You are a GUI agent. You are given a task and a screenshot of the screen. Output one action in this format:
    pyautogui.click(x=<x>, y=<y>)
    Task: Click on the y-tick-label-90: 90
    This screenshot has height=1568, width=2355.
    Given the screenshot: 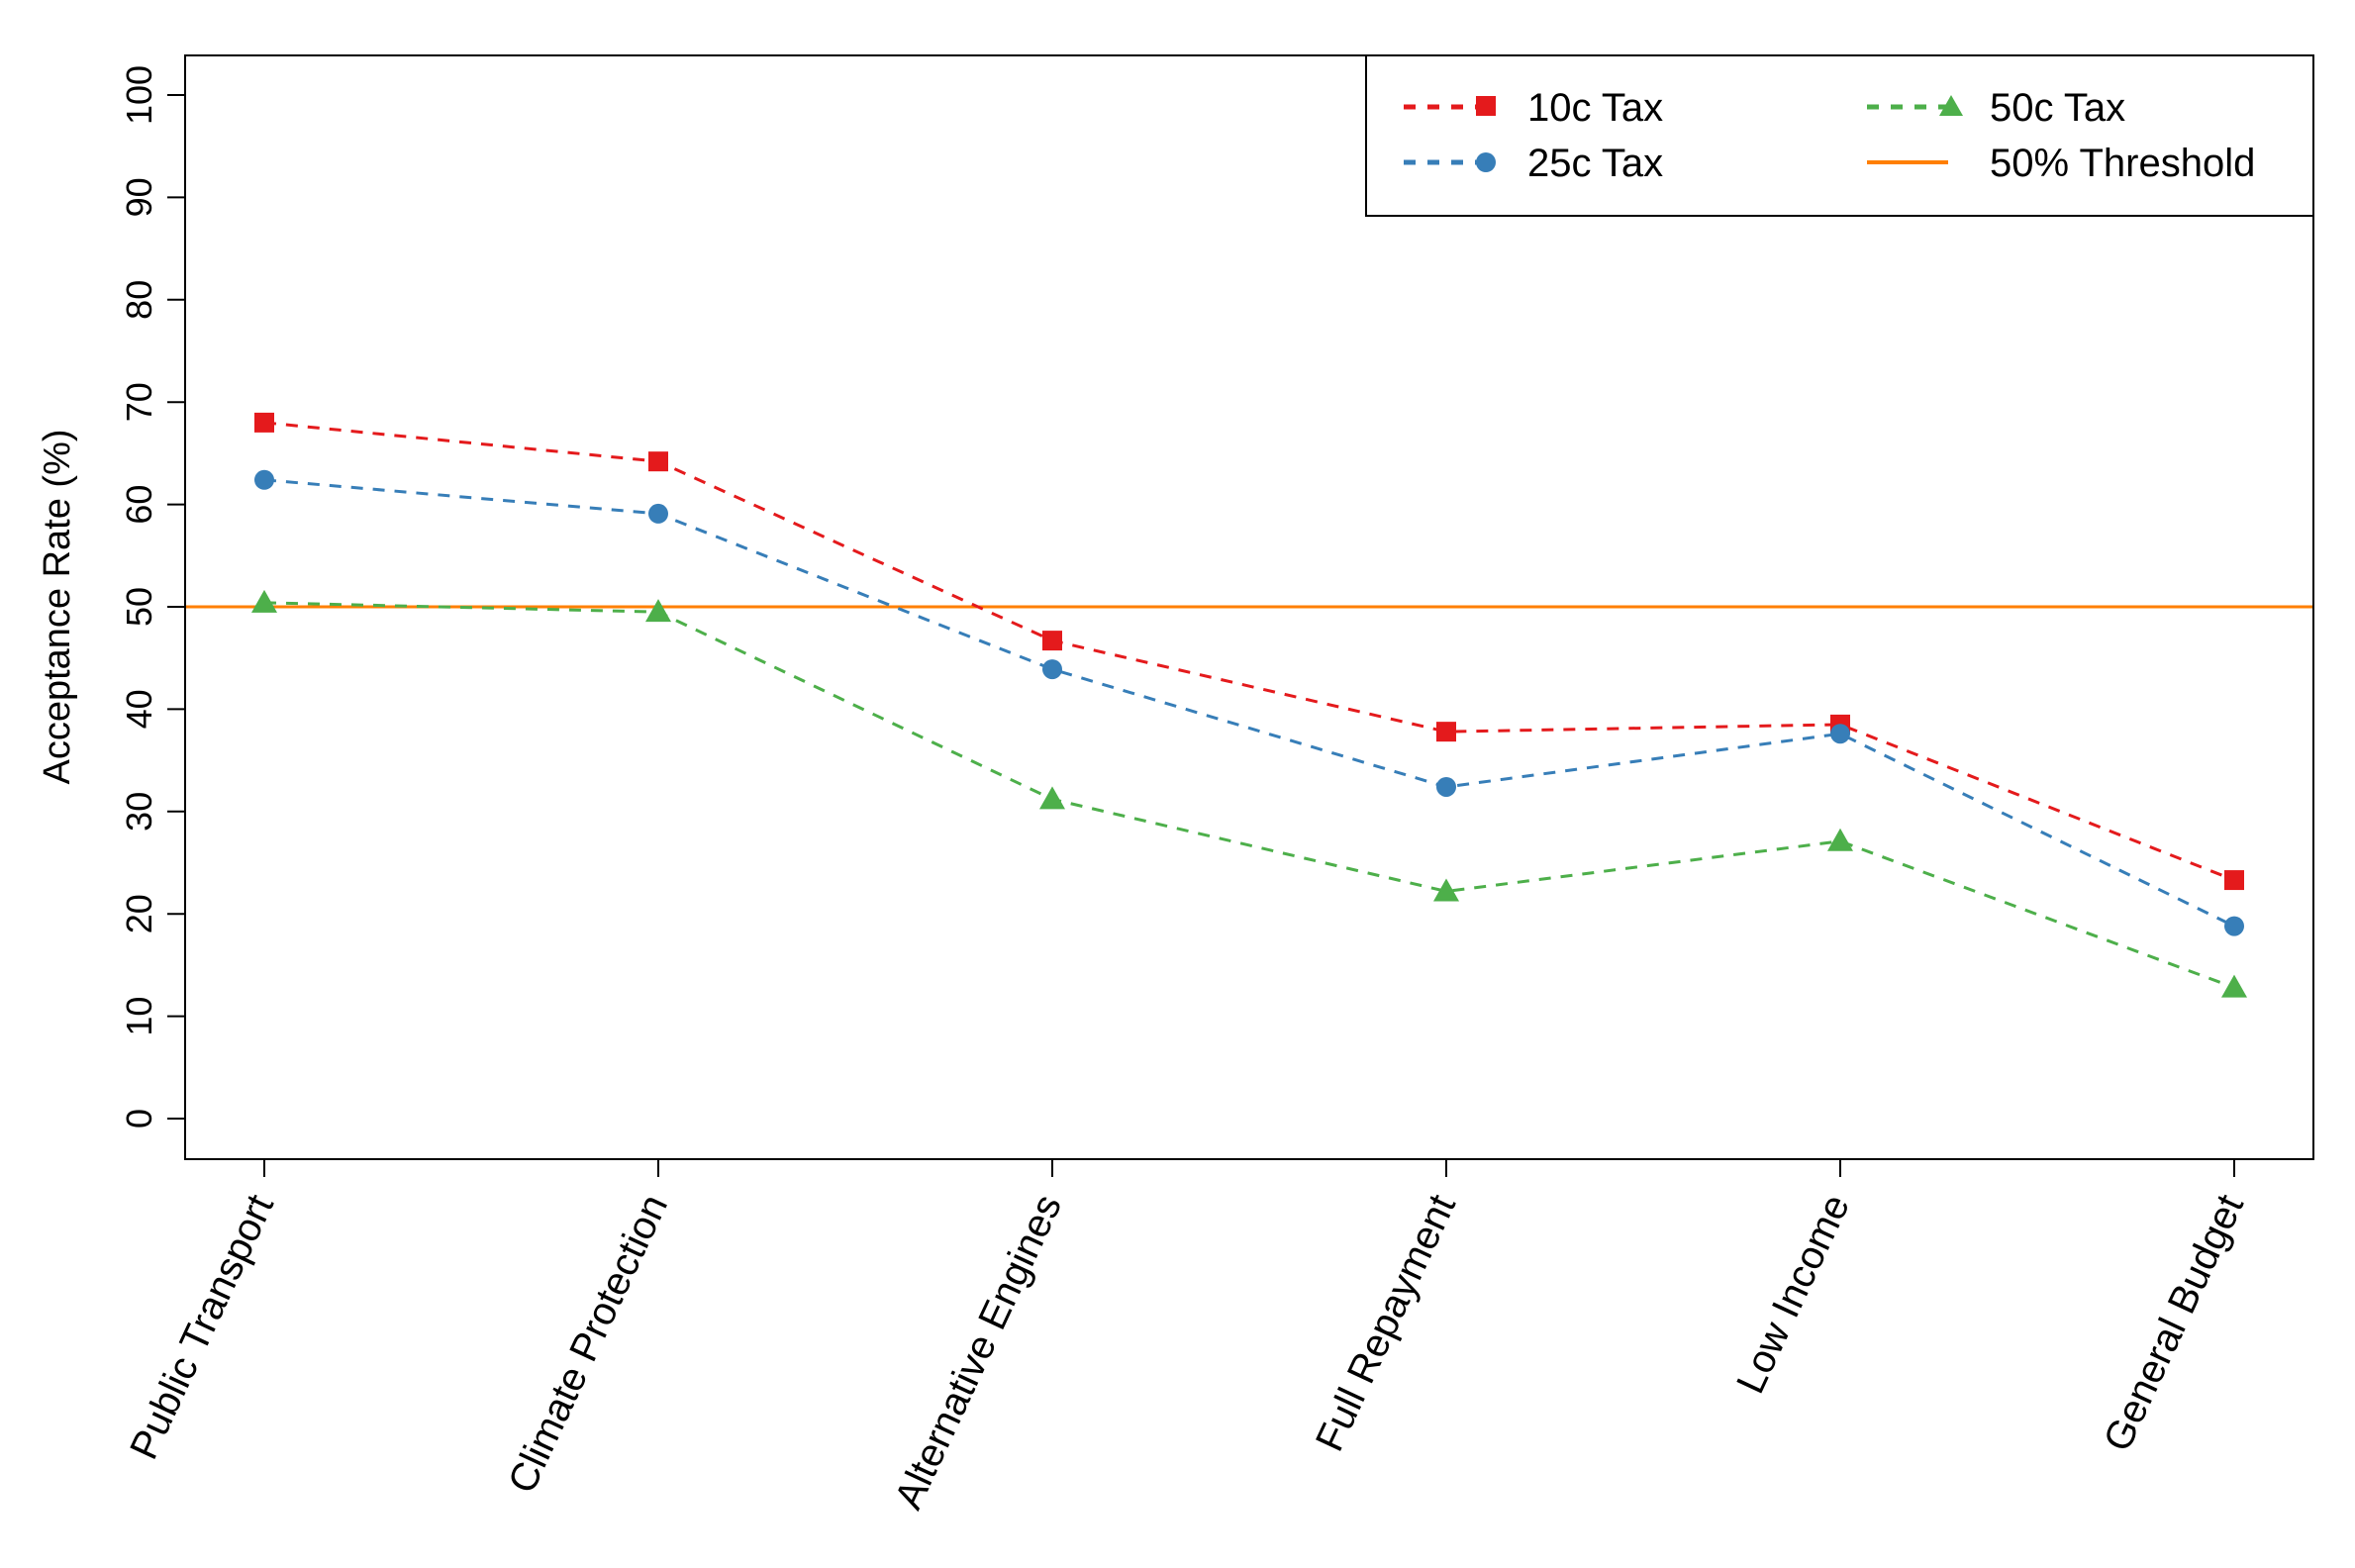 What is the action you would take?
    pyautogui.click(x=139, y=197)
    